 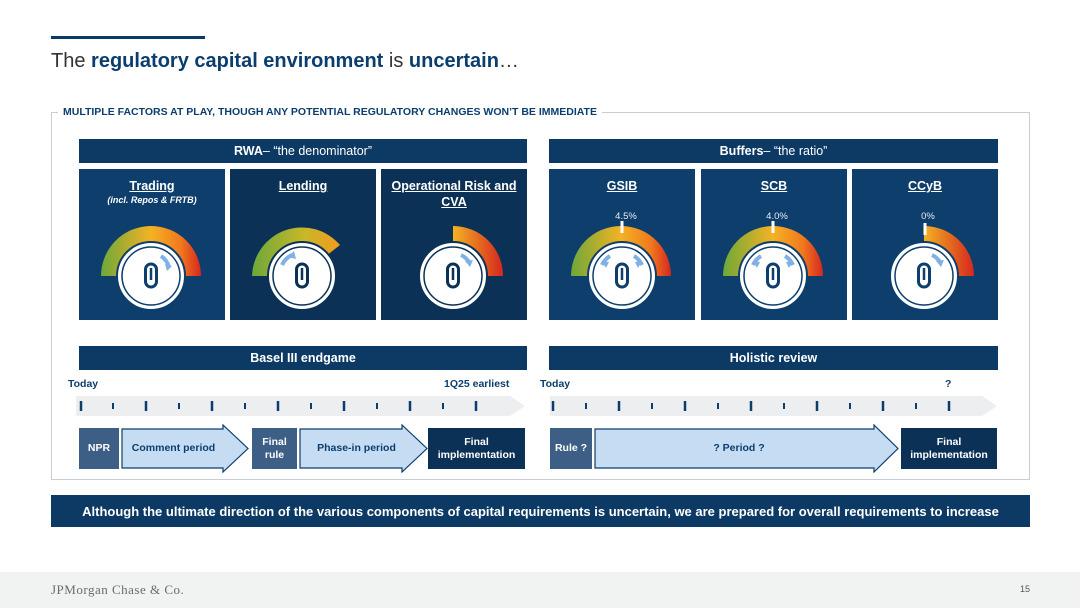 What do you see at coordinates (925, 186) in the screenshot?
I see `card-title: CCyB` at bounding box center [925, 186].